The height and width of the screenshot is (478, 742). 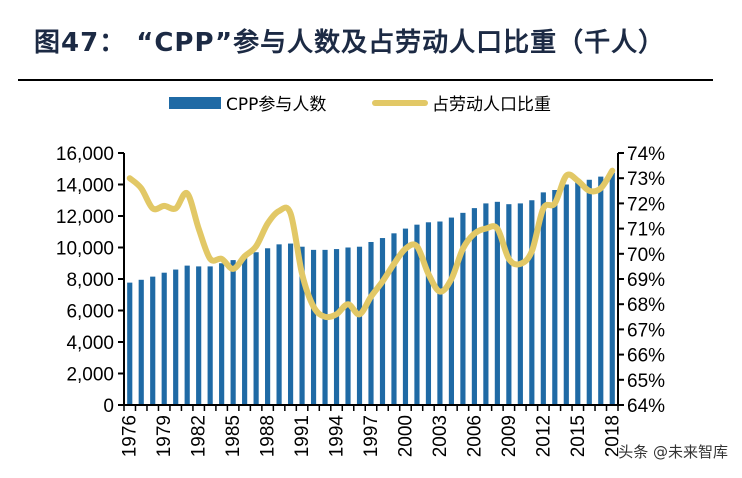 What do you see at coordinates (509, 304) in the screenshot?
I see `bar-2009` at bounding box center [509, 304].